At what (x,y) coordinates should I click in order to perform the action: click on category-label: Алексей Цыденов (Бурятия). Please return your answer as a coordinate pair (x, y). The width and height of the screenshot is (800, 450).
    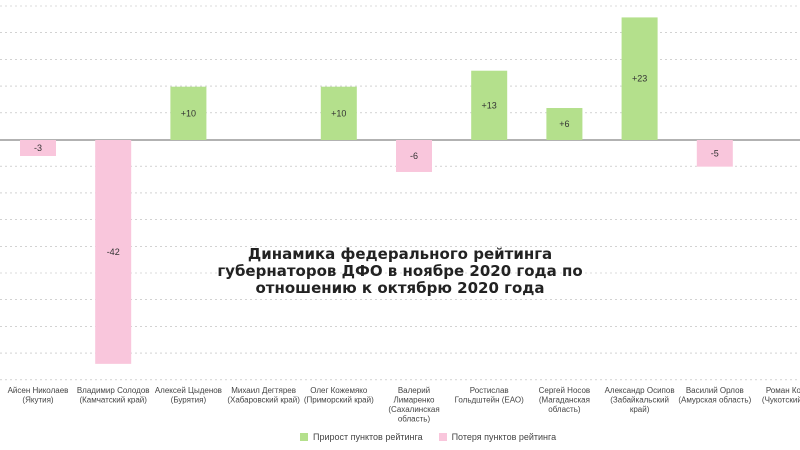
    Looking at the image, I should click on (188, 395).